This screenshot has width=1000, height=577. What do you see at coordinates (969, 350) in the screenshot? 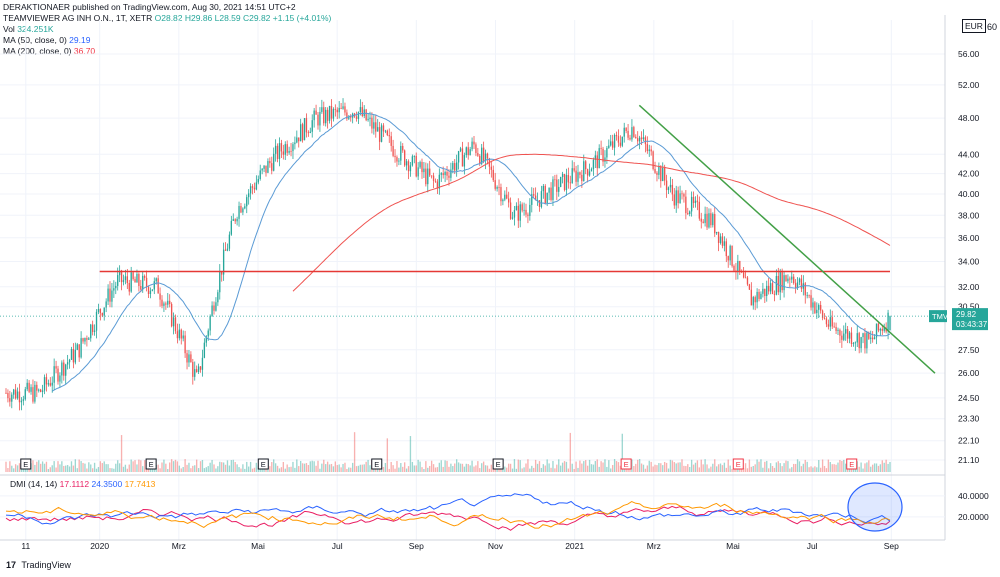
I see `price-tick-label: 27.50` at bounding box center [969, 350].